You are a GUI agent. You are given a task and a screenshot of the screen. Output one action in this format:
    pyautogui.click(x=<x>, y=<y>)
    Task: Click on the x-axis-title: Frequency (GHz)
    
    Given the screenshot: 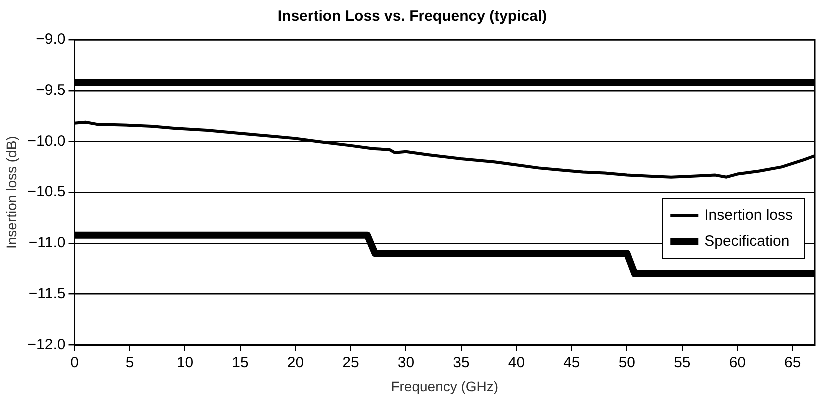 What is the action you would take?
    pyautogui.click(x=445, y=386)
    